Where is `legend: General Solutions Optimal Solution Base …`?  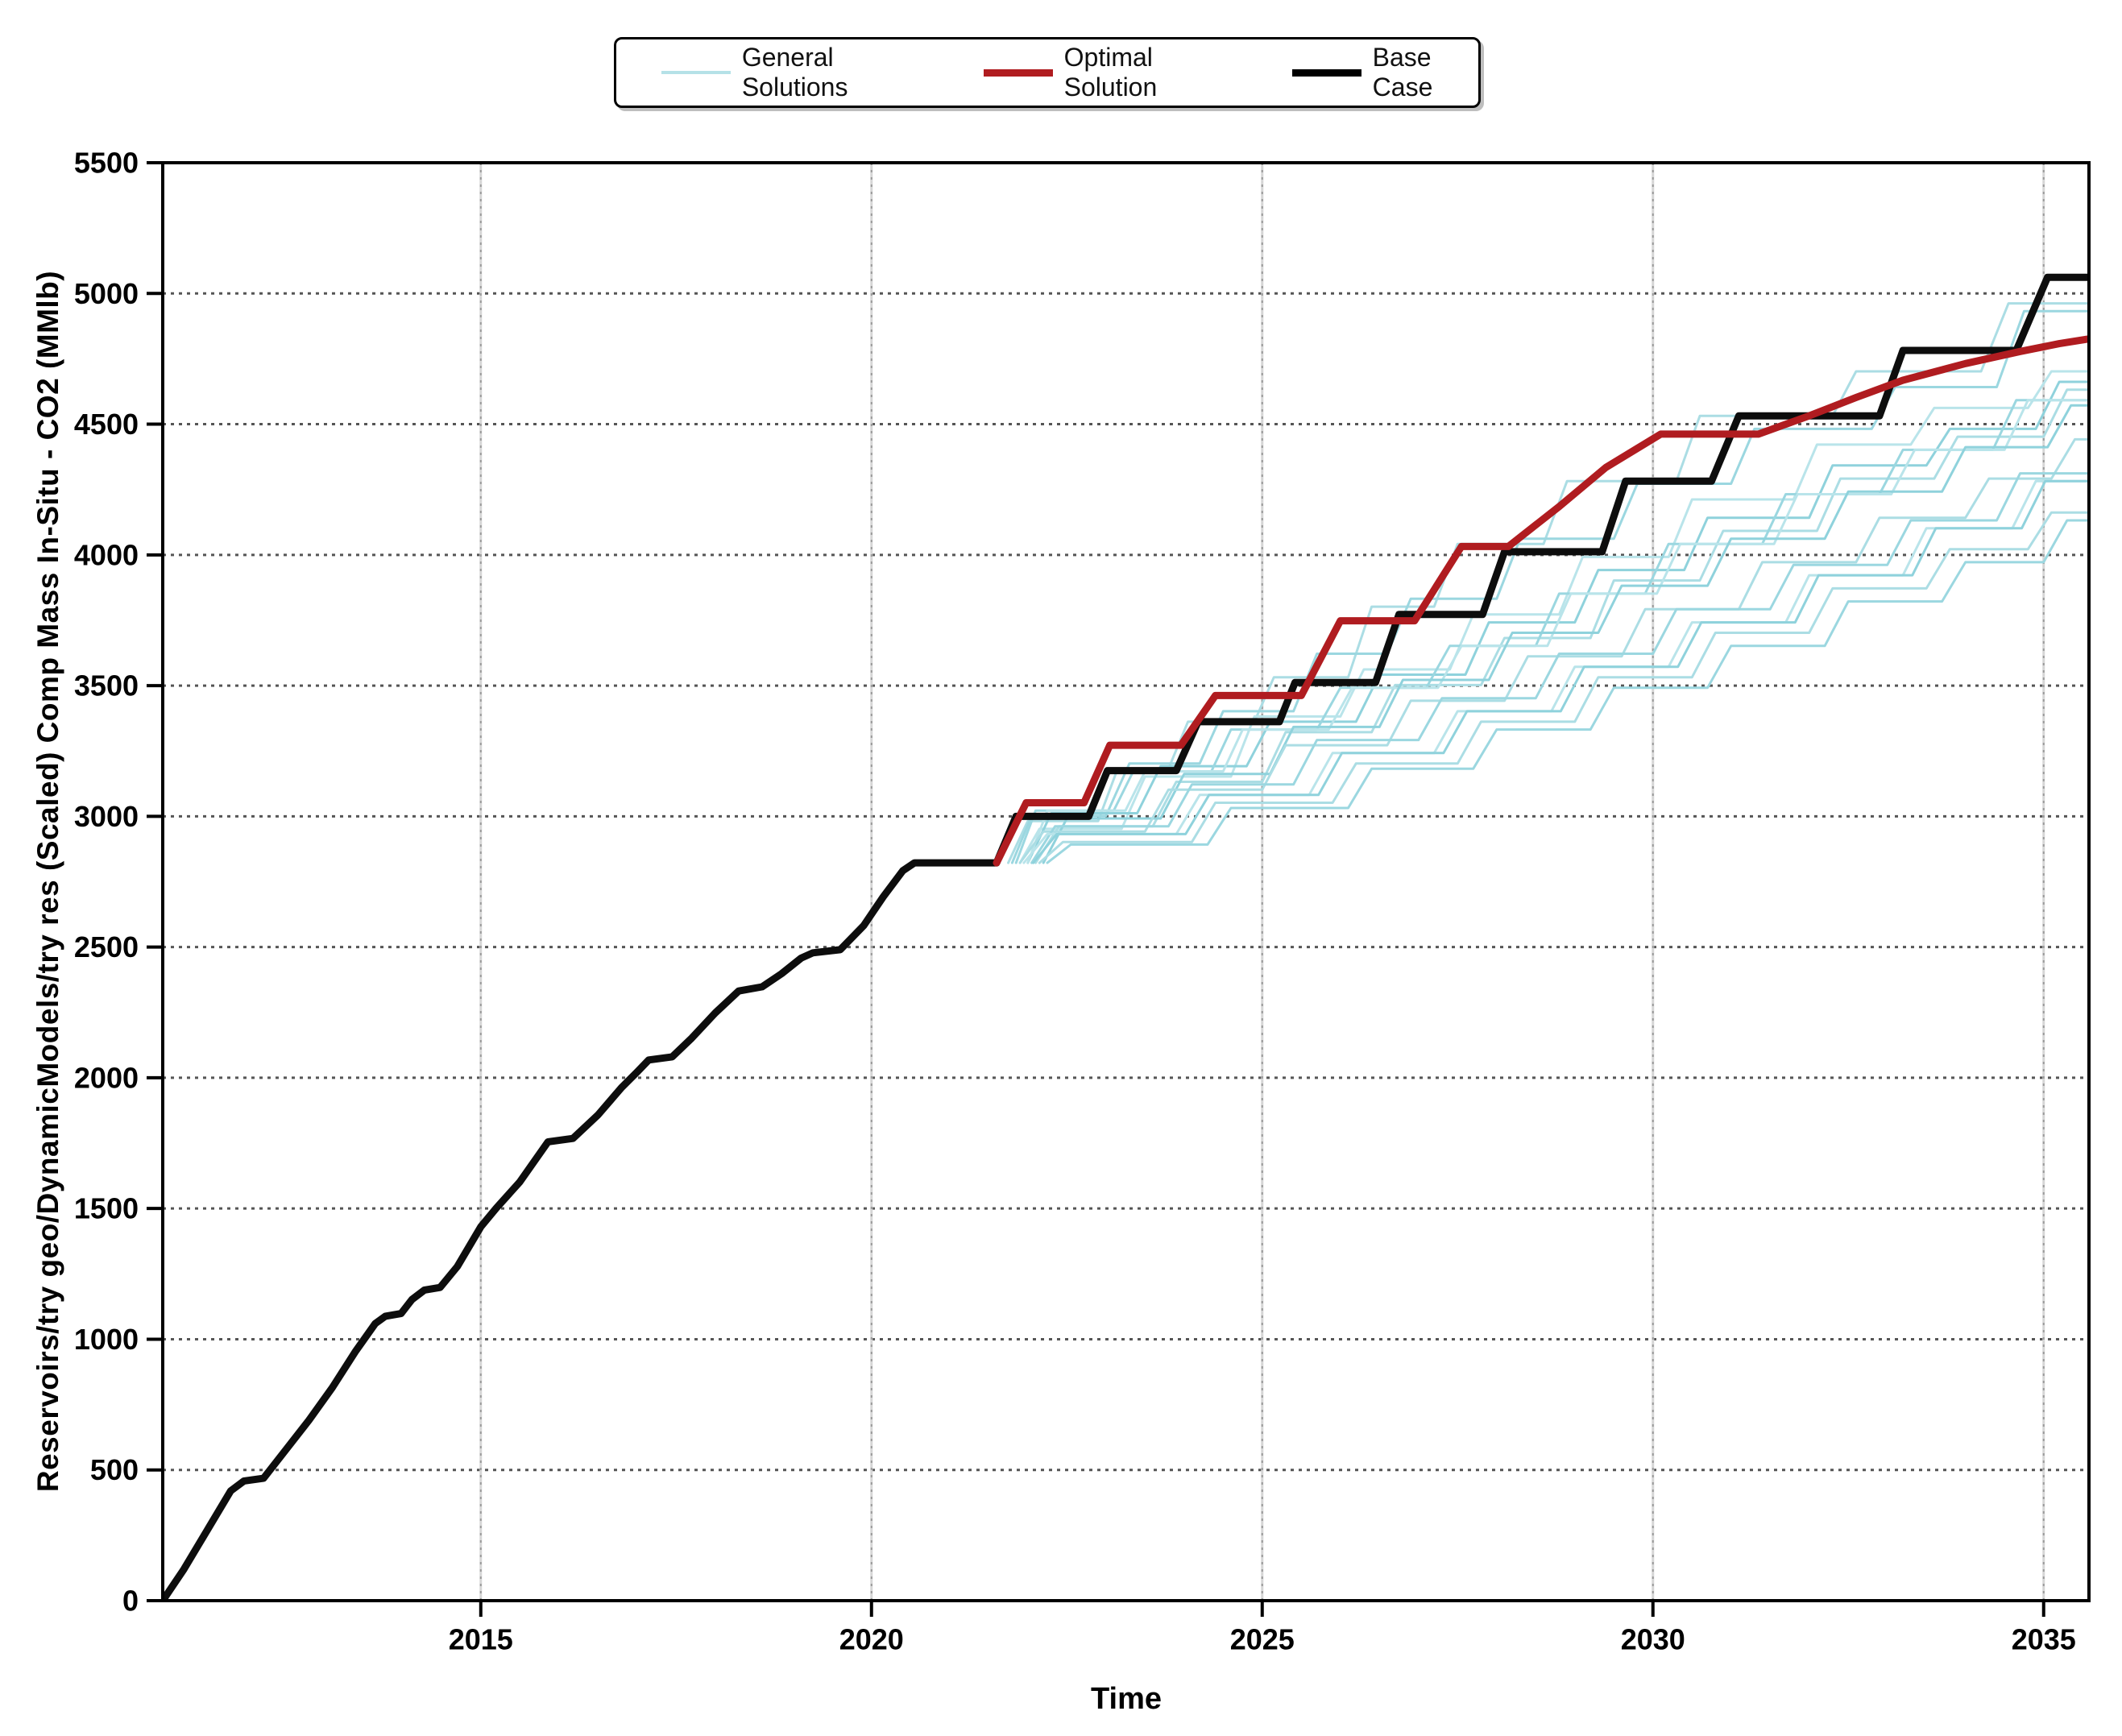 legend: General Solutions Optimal Solution Base … is located at coordinates (1047, 73).